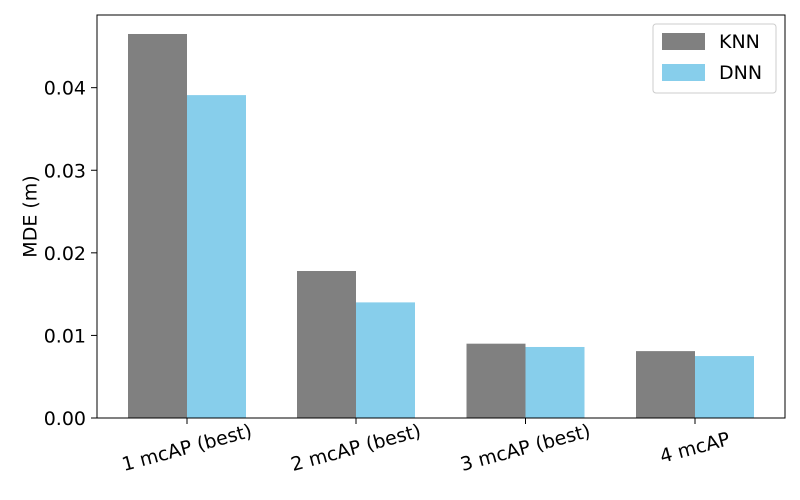 The image size is (800, 500). I want to click on legend: KNN DNN, so click(714, 58).